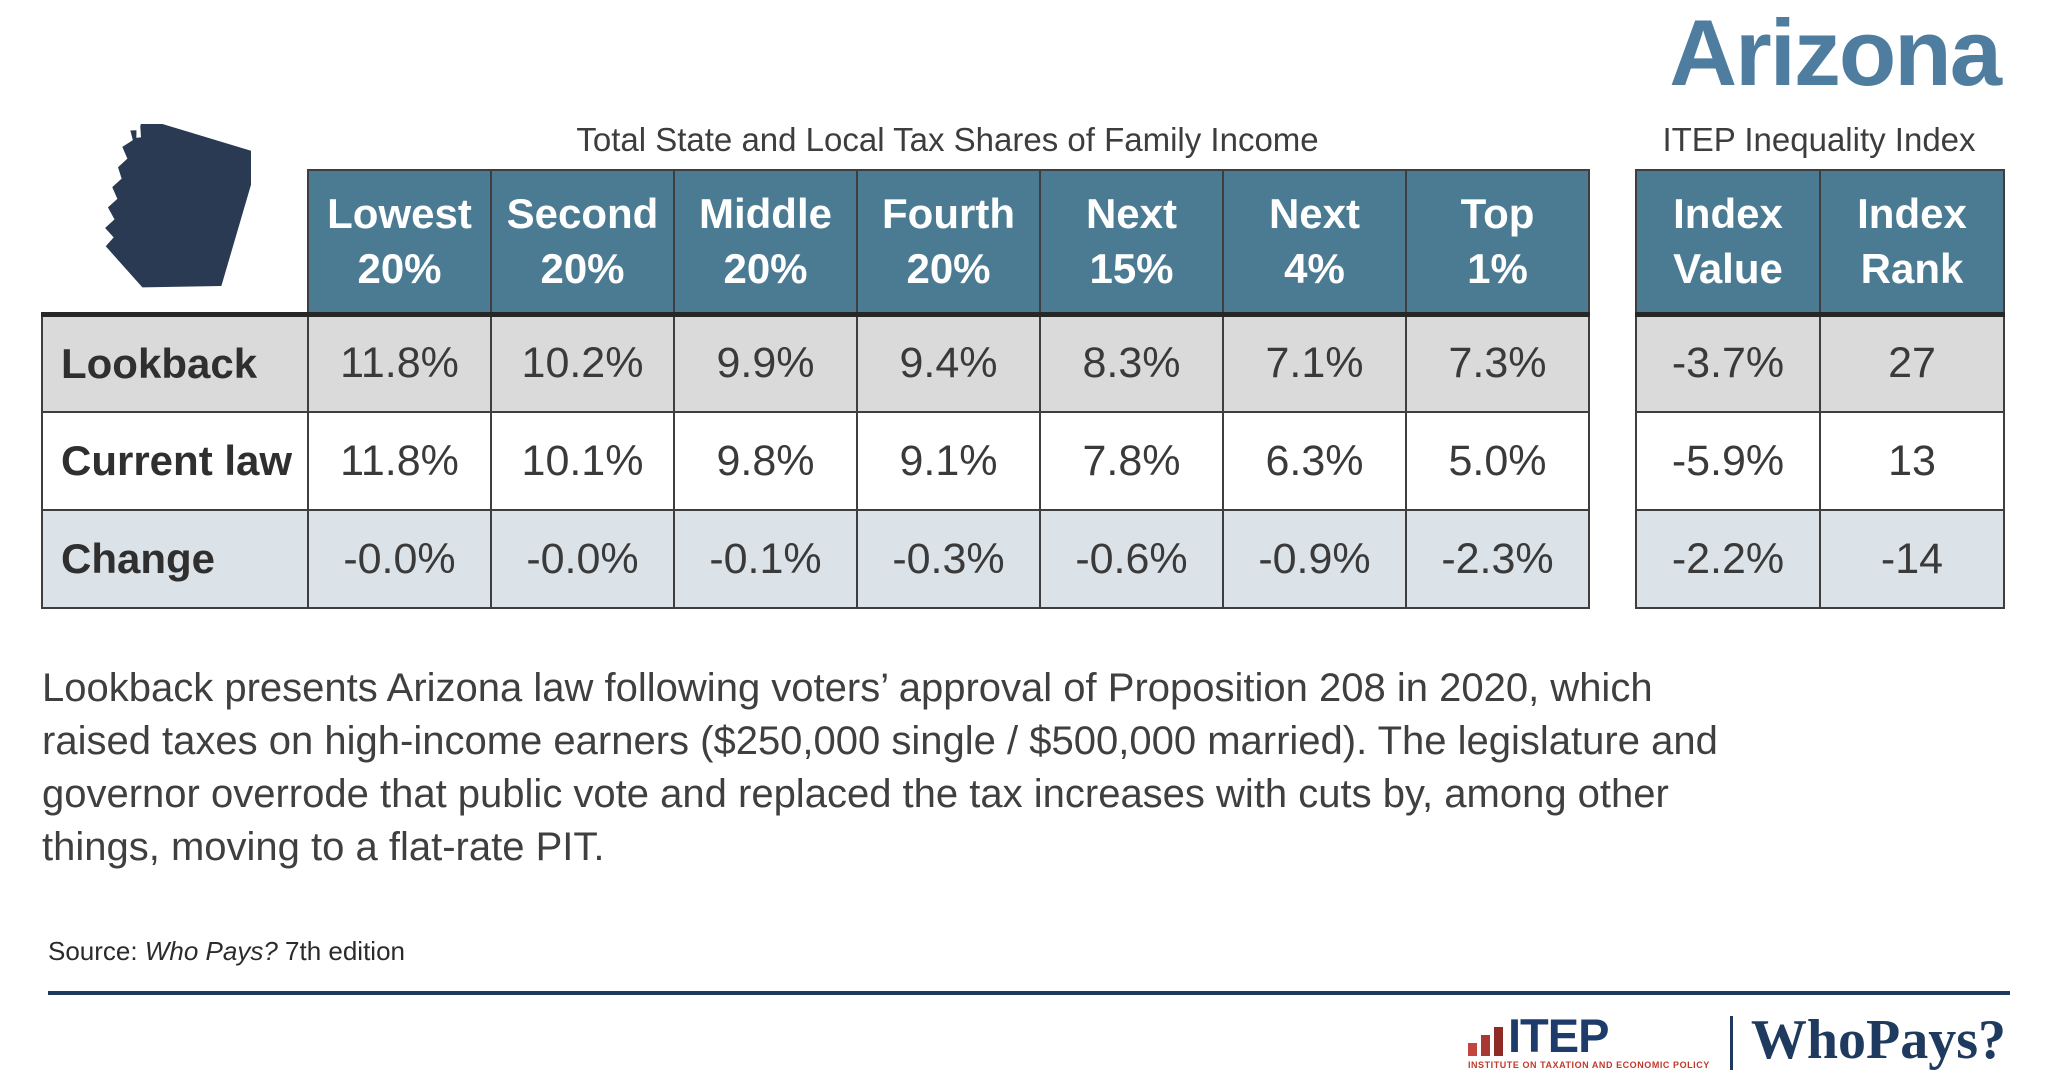  I want to click on table-row-lookback: -3.7% 27, so click(1820, 362).